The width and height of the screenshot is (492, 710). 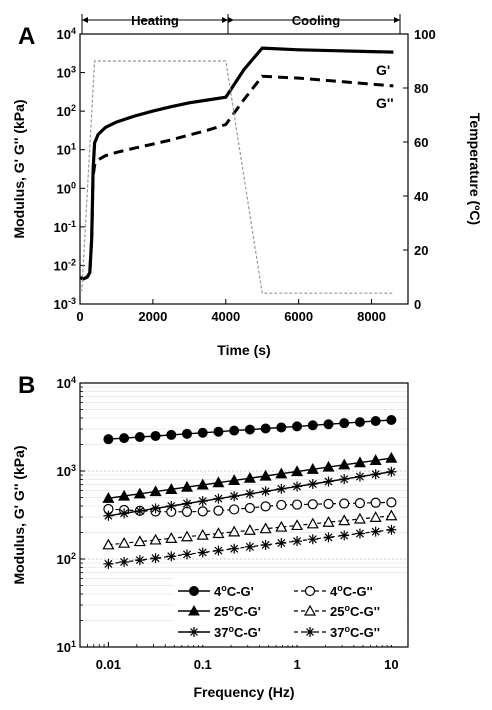 I want to click on a-y2-tick-label-5: 100, so click(x=425, y=34).